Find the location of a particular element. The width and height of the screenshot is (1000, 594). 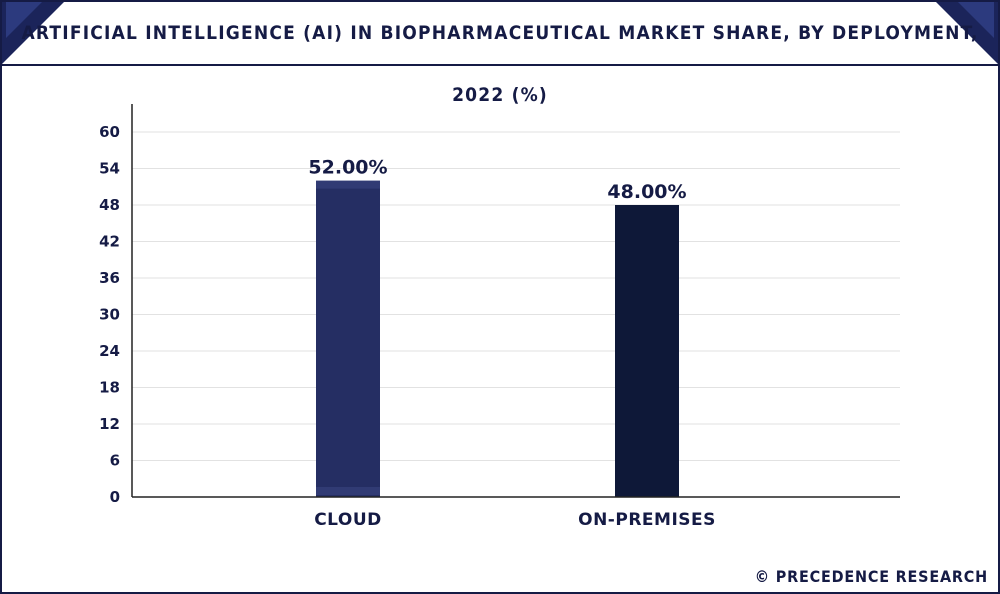

source-credit: © PRECEDENCE RESEARCH is located at coordinates (871, 576).